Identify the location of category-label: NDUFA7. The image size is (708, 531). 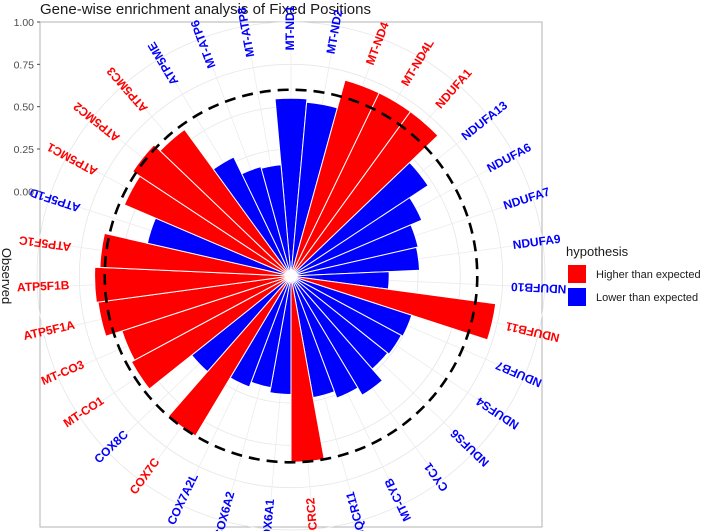
(527, 198).